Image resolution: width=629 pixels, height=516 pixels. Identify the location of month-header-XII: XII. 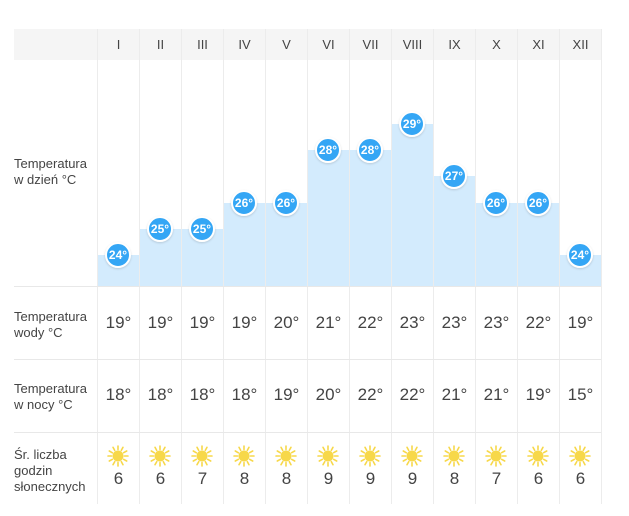
(580, 44).